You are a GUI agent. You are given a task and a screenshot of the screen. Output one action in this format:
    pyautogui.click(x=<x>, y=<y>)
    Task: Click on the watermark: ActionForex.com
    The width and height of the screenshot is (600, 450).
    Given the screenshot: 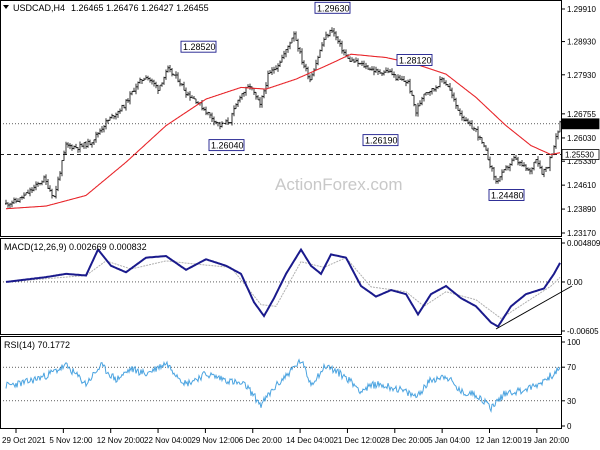 What is the action you would take?
    pyautogui.click(x=339, y=184)
    